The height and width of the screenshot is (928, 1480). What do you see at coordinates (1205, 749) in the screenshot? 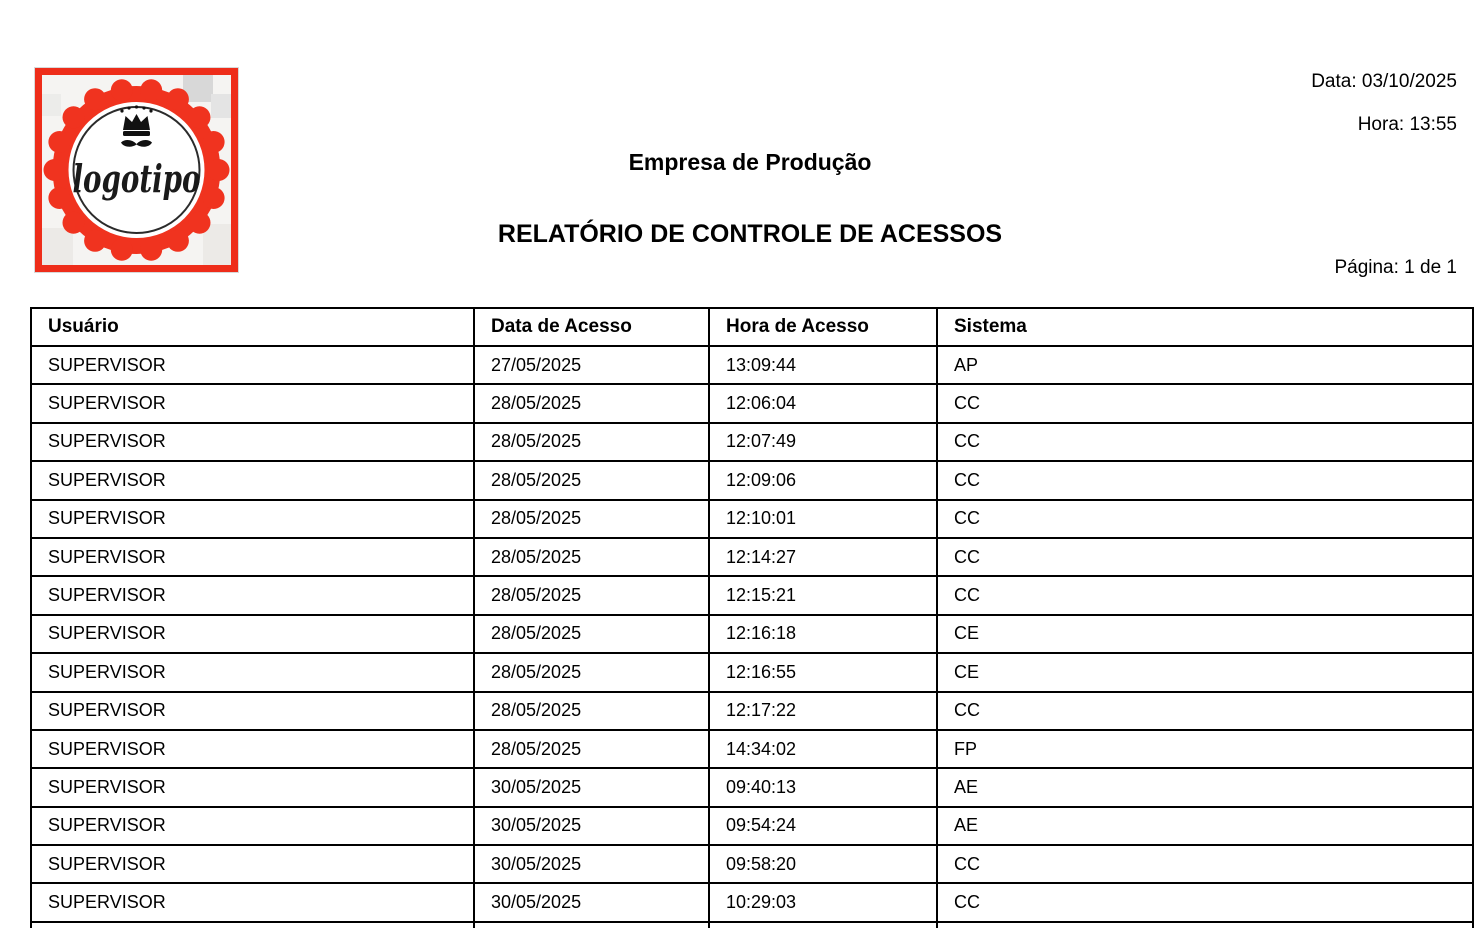
I see `table-cell: FP` at bounding box center [1205, 749].